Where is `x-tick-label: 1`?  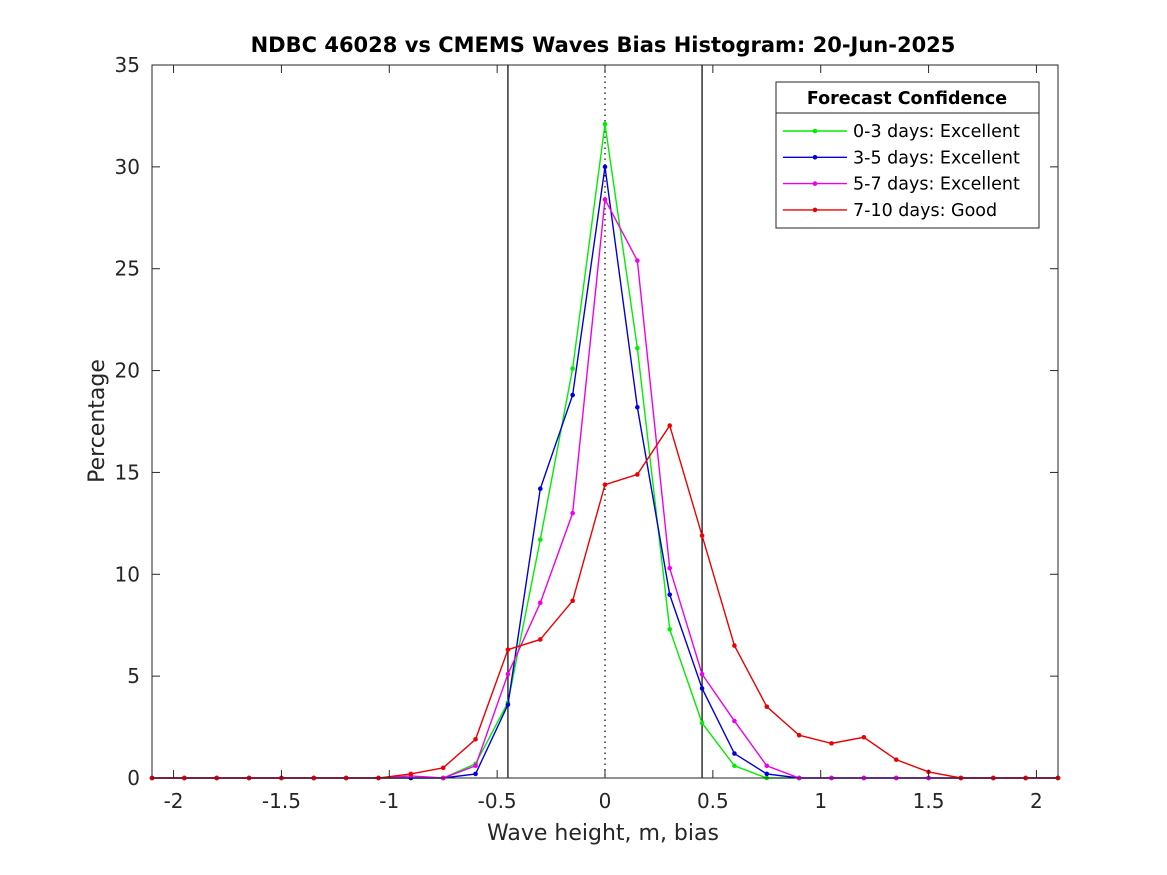
x-tick-label: 1 is located at coordinates (820, 801).